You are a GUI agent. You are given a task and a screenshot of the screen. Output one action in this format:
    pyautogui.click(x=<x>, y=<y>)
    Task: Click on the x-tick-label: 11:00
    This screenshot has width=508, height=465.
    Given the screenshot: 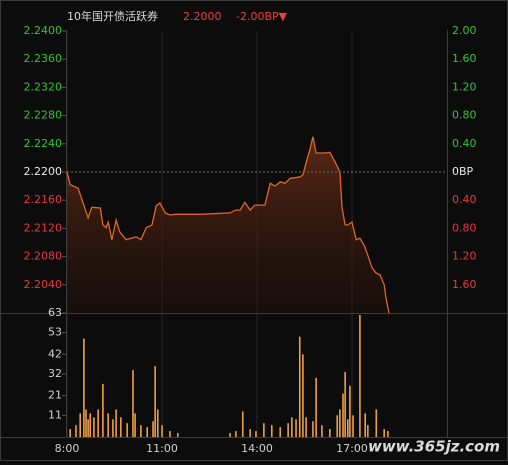 What is the action you would take?
    pyautogui.click(x=162, y=448)
    